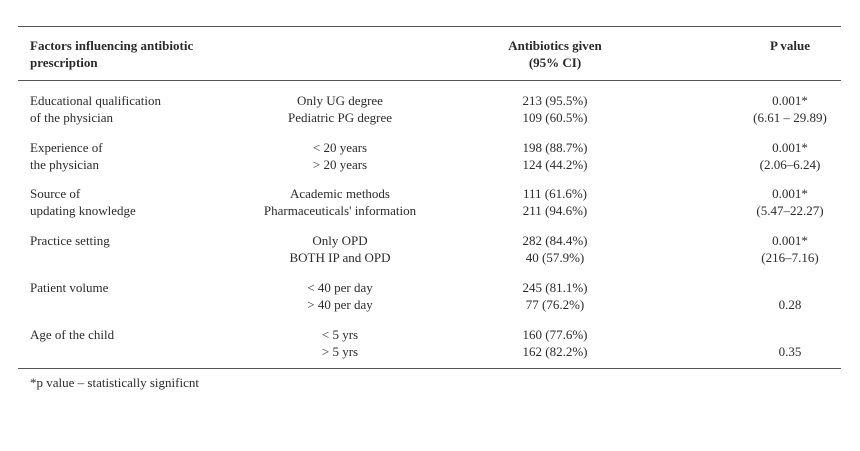 The image size is (860, 451). Describe the element at coordinates (340, 304) in the screenshot. I see `level-line: > 40 per day` at that location.